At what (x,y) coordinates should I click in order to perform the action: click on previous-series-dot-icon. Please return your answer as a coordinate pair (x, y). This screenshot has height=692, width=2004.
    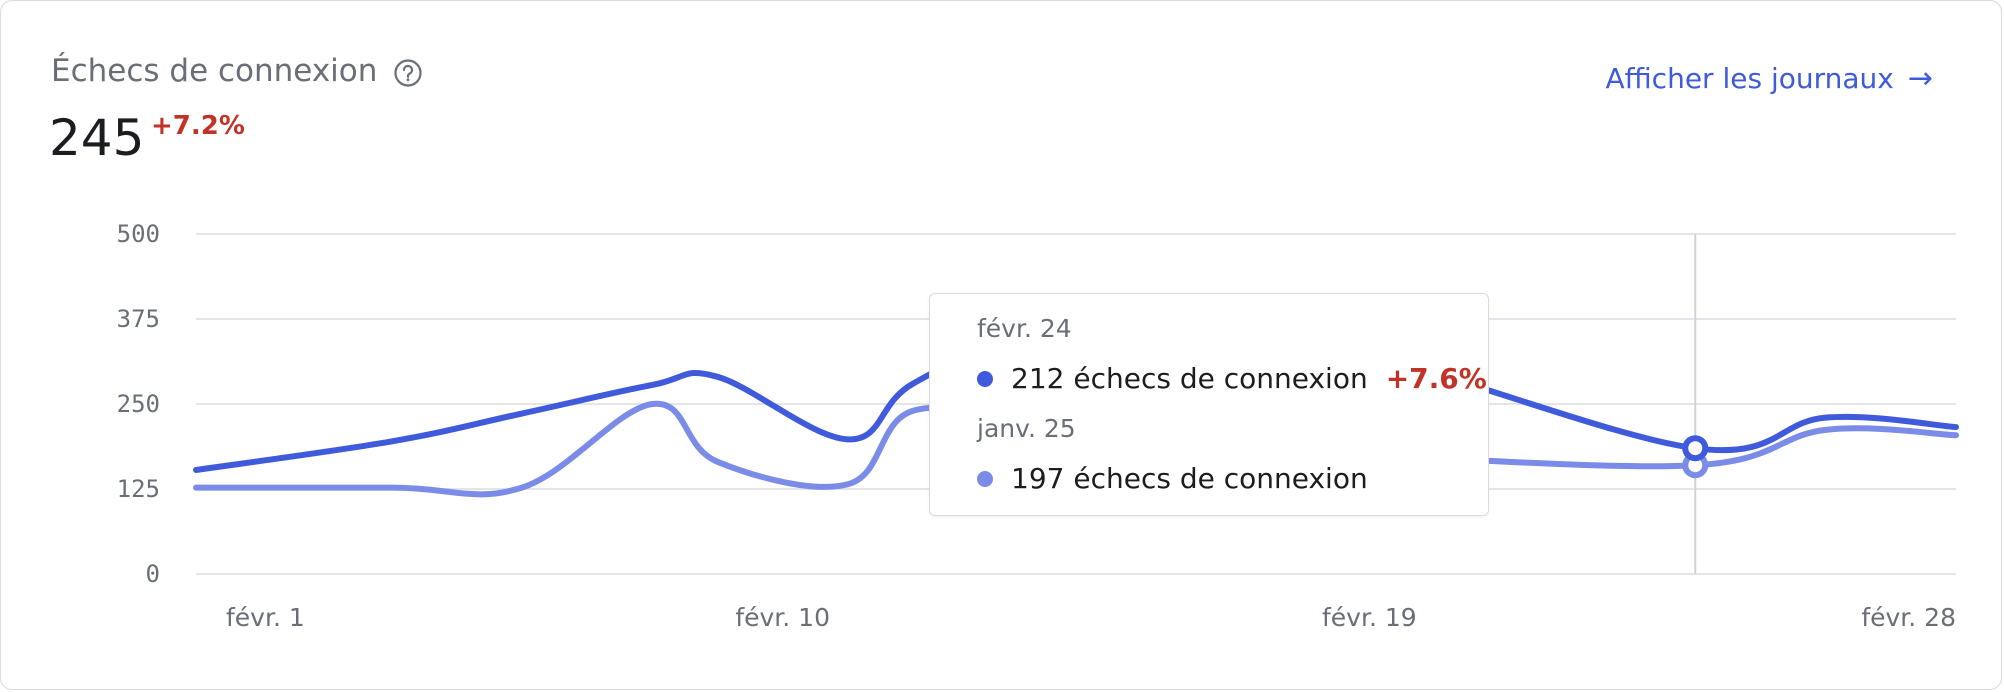
    Looking at the image, I should click on (985, 478).